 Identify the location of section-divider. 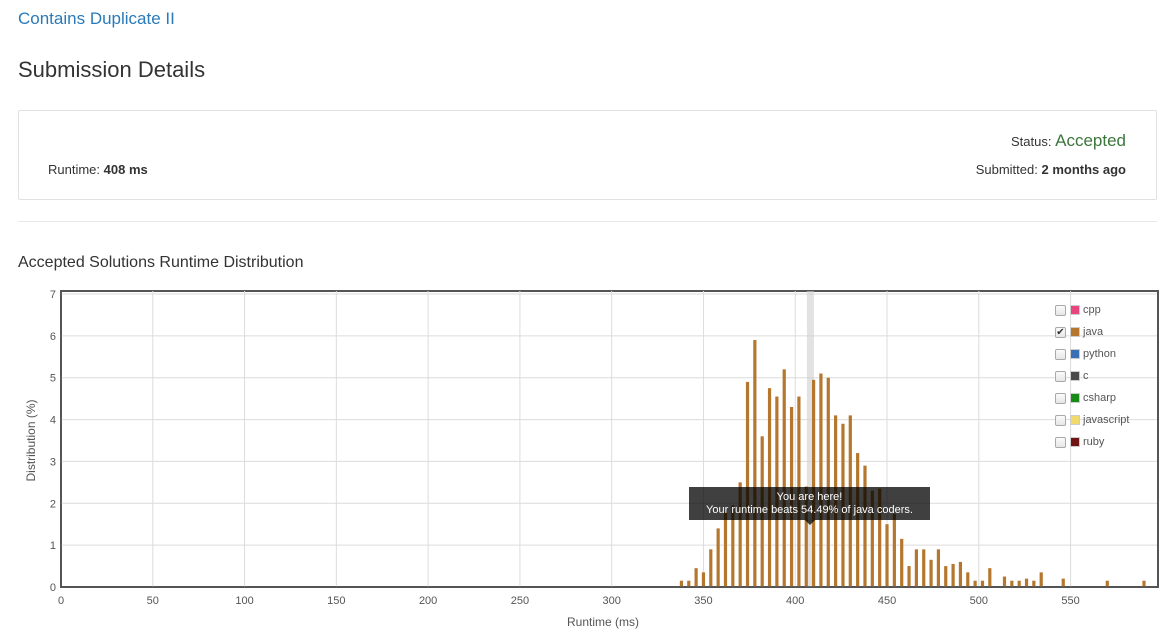
(587, 221).